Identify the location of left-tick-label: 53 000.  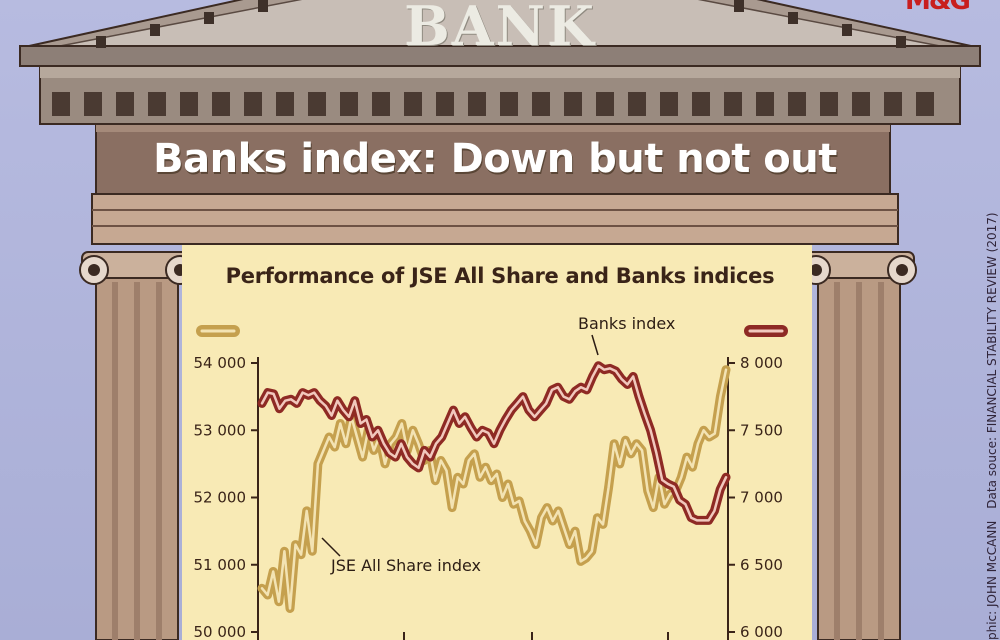
(220, 430).